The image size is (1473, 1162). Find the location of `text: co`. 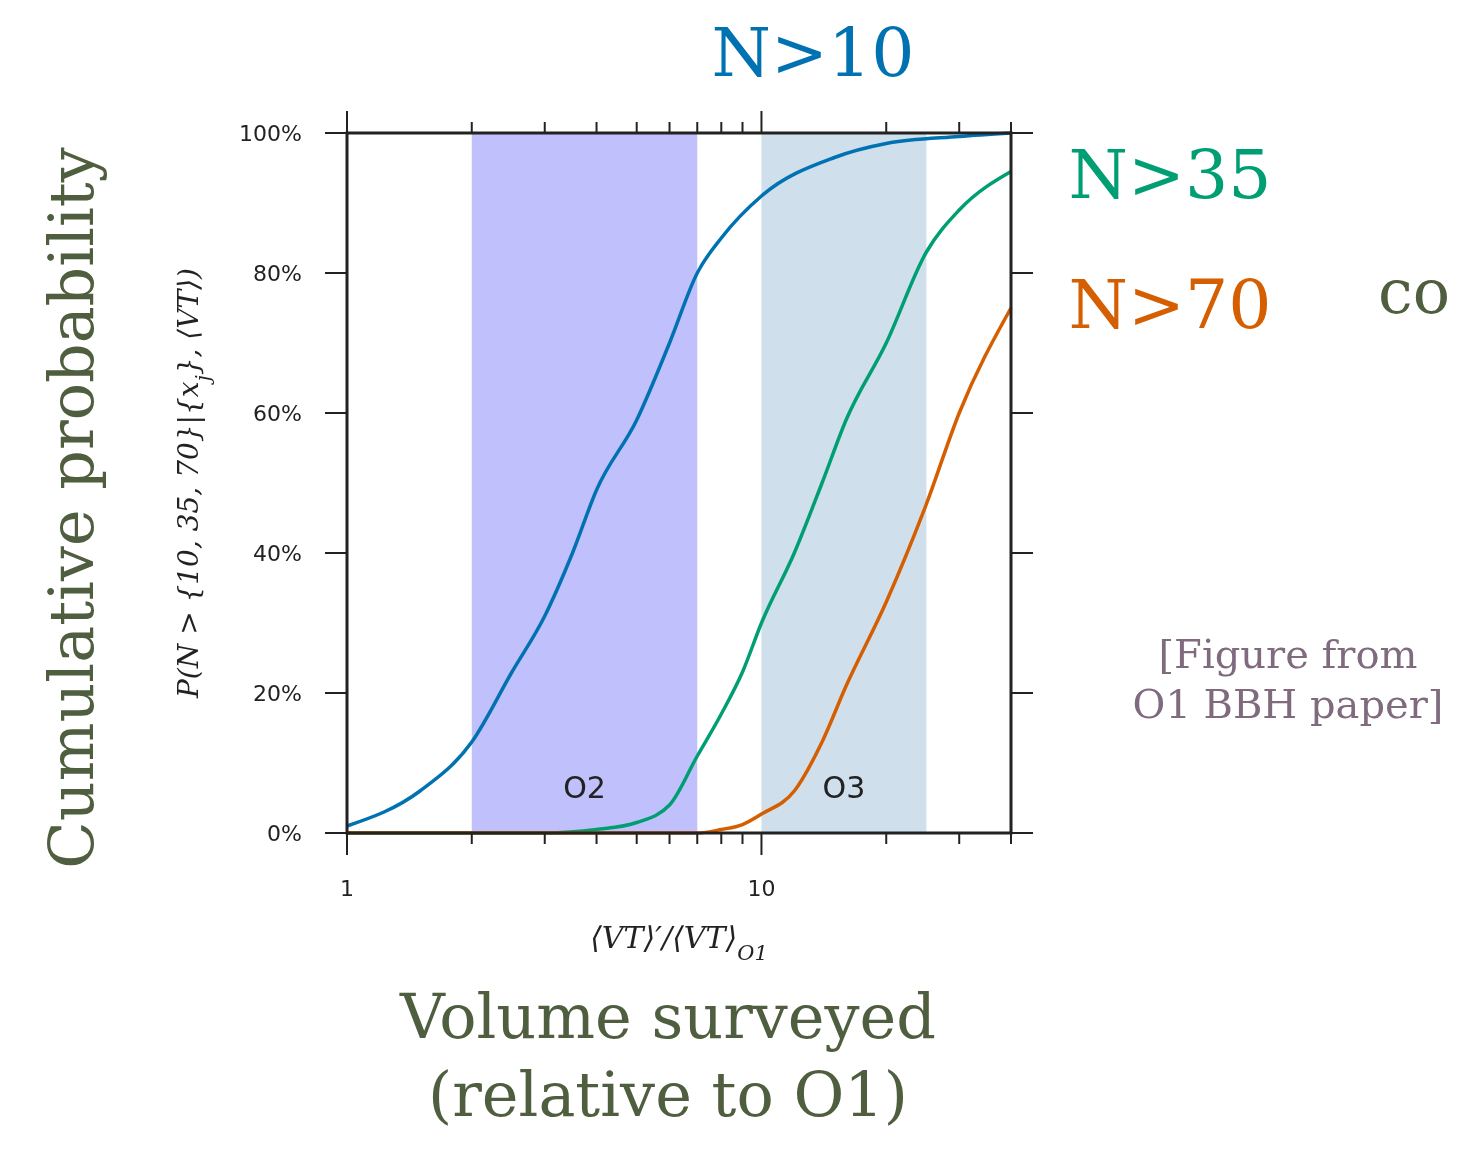

text: co is located at coordinates (1414, 291).